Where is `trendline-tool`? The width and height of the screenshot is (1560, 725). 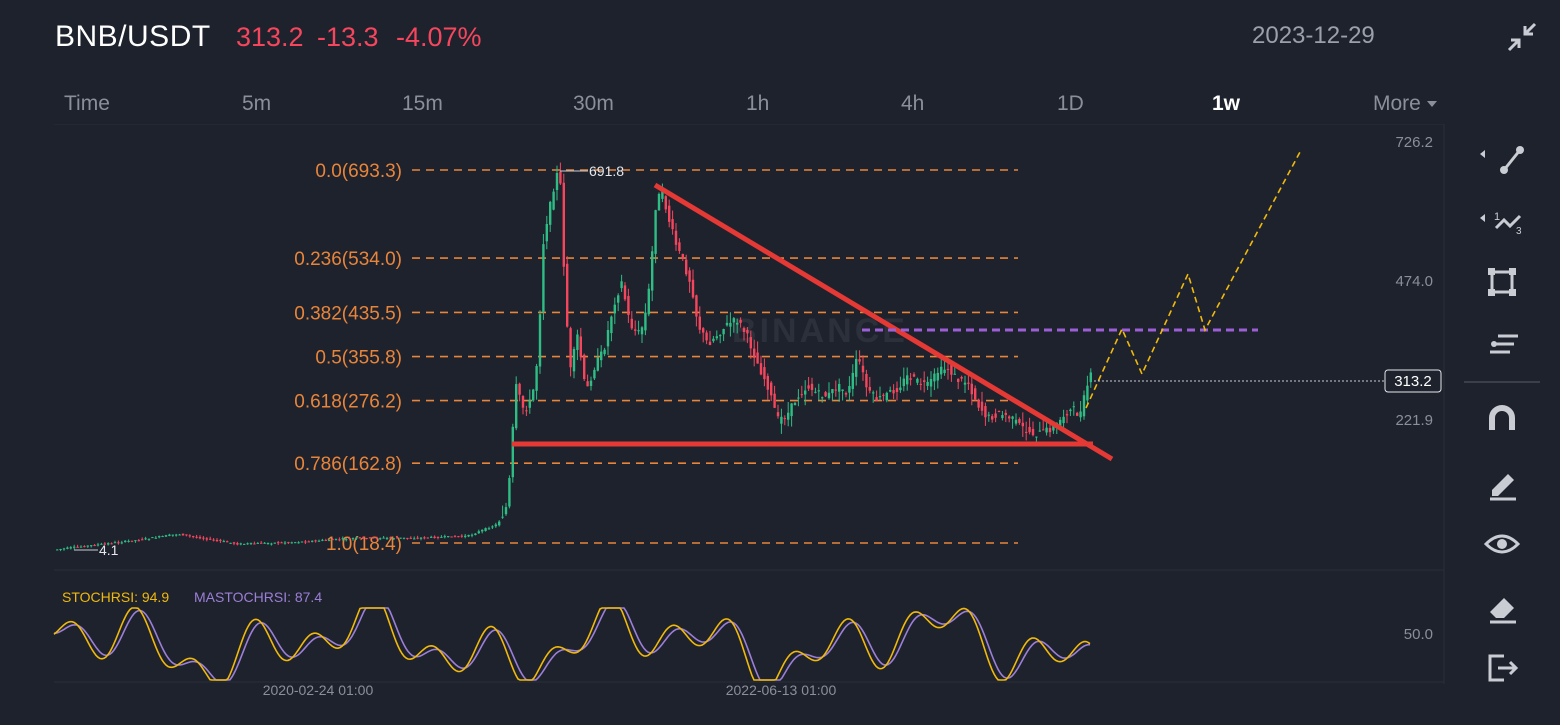
trendline-tool is located at coordinates (1503, 160).